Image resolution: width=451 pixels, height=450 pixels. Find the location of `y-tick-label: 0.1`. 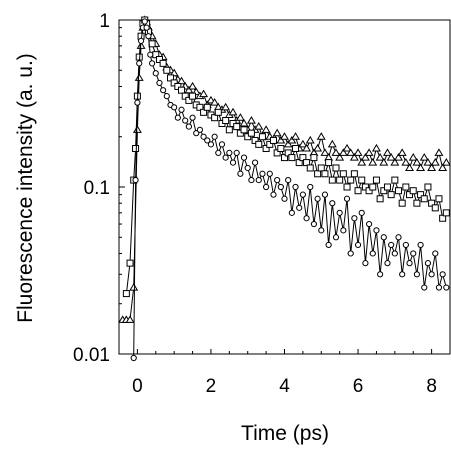

y-tick-label: 0.1 is located at coordinates (97, 188).